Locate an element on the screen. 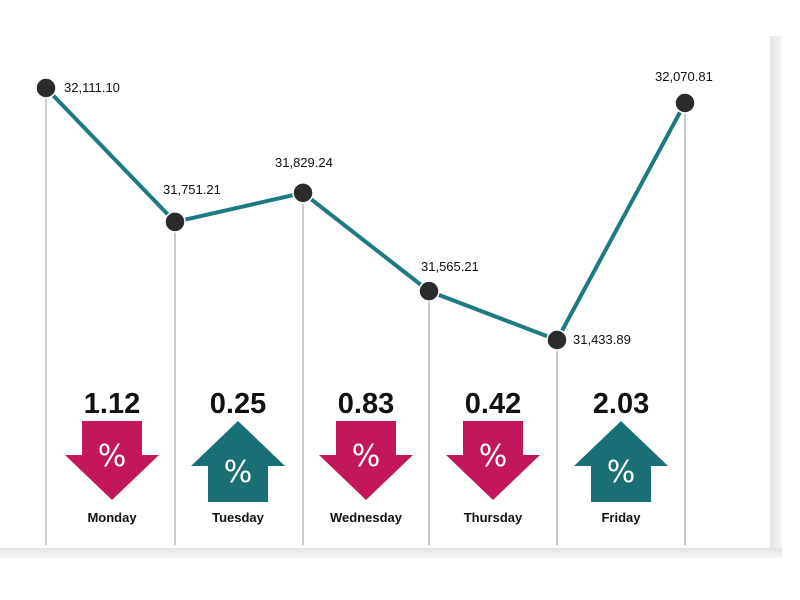 This screenshot has height=600, width=800. day-label-4: Friday is located at coordinates (621, 517).